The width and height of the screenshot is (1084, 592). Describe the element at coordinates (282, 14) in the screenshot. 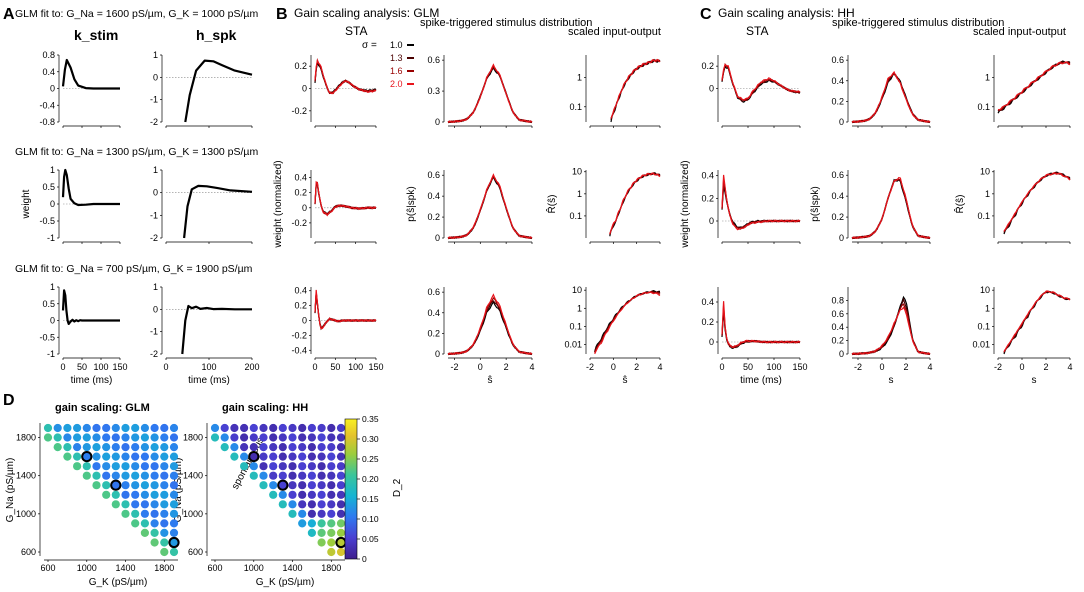

I see `panel-letter-b: B` at that location.